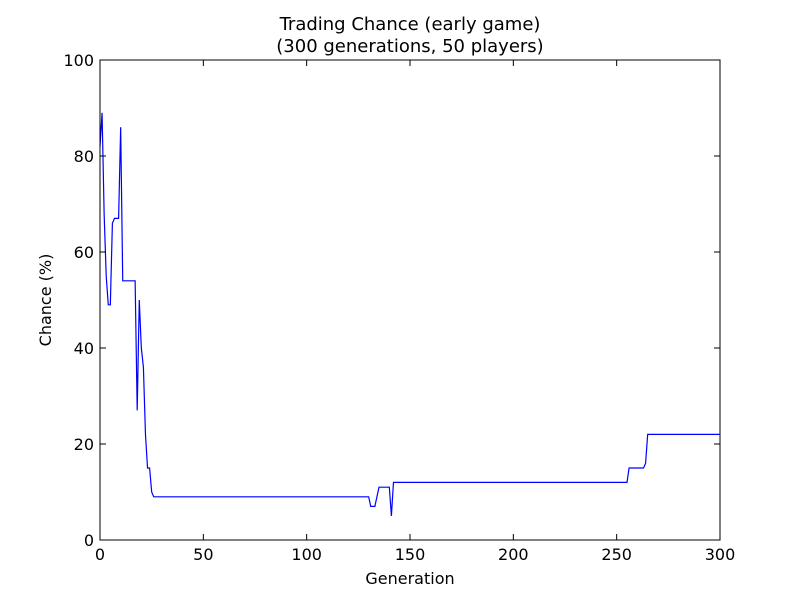  What do you see at coordinates (84, 252) in the screenshot?
I see `y-tick-label: 60` at bounding box center [84, 252].